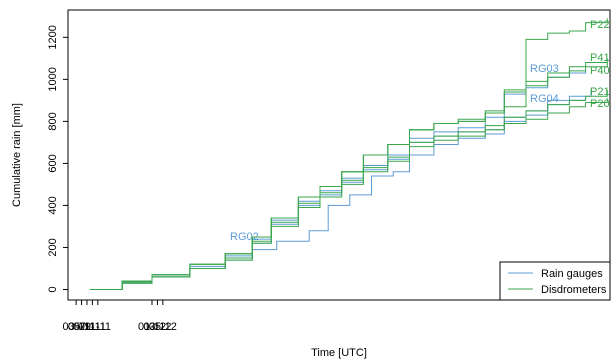  I want to click on legend-box, so click(555, 281).